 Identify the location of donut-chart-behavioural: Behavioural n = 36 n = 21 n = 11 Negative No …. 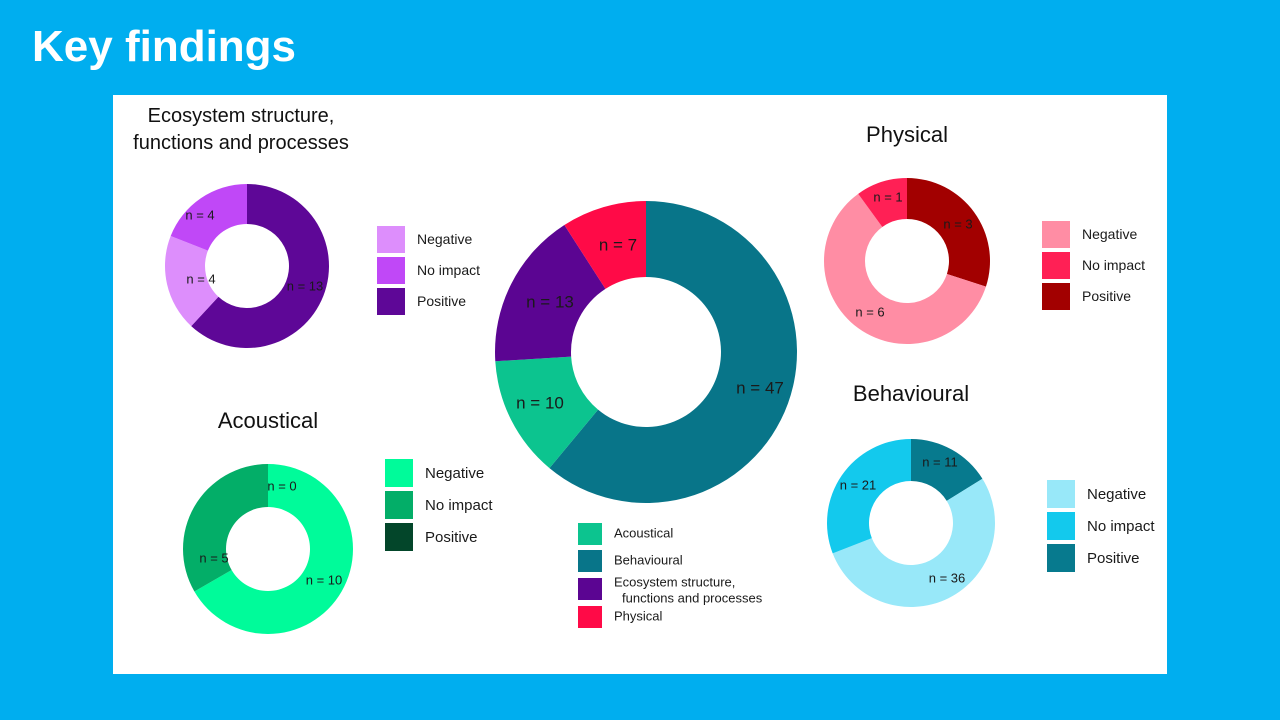
(991, 494).